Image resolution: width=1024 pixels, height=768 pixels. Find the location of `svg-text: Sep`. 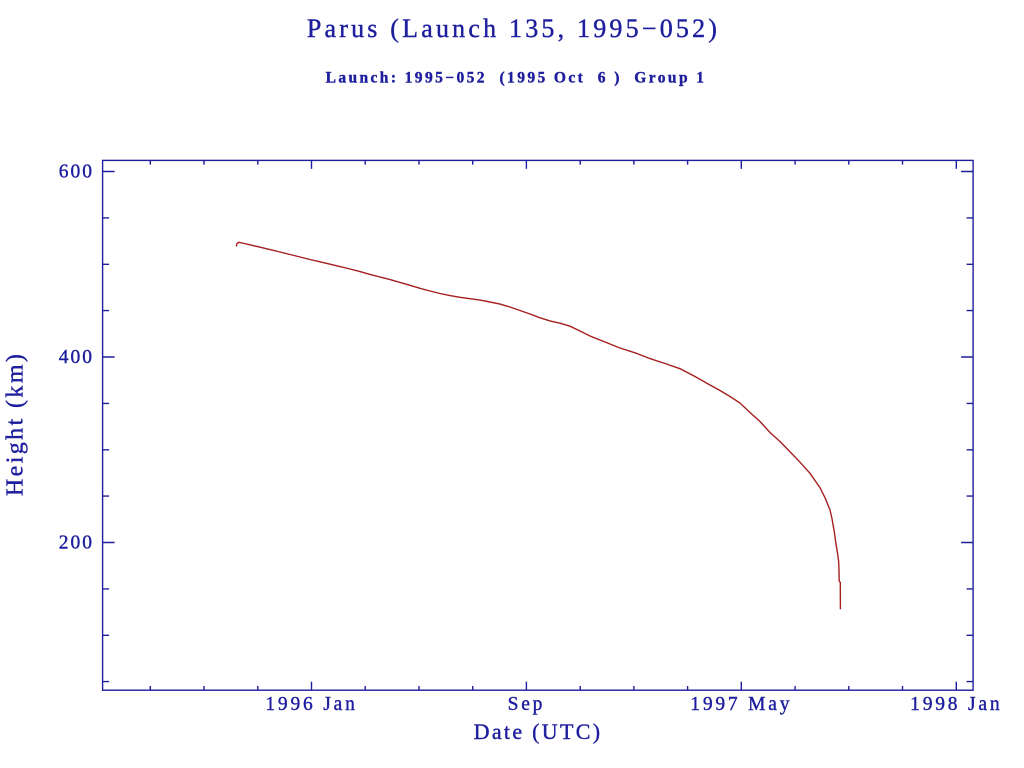

svg-text: Sep is located at coordinates (527, 704).